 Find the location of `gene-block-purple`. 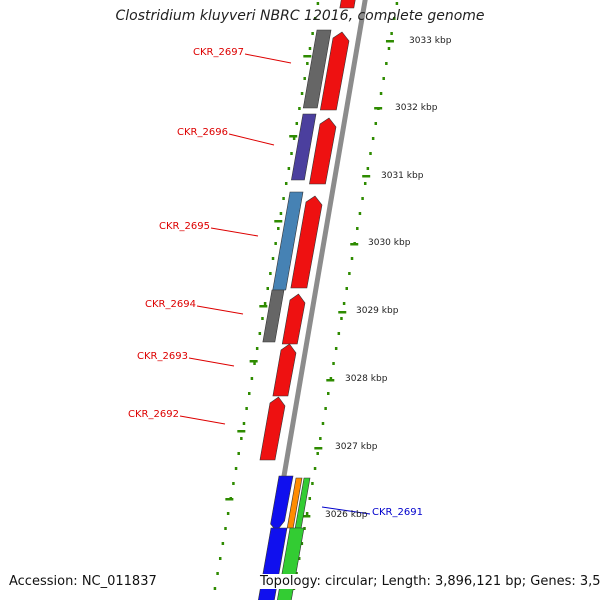

gene-block-purple is located at coordinates (304, 147).